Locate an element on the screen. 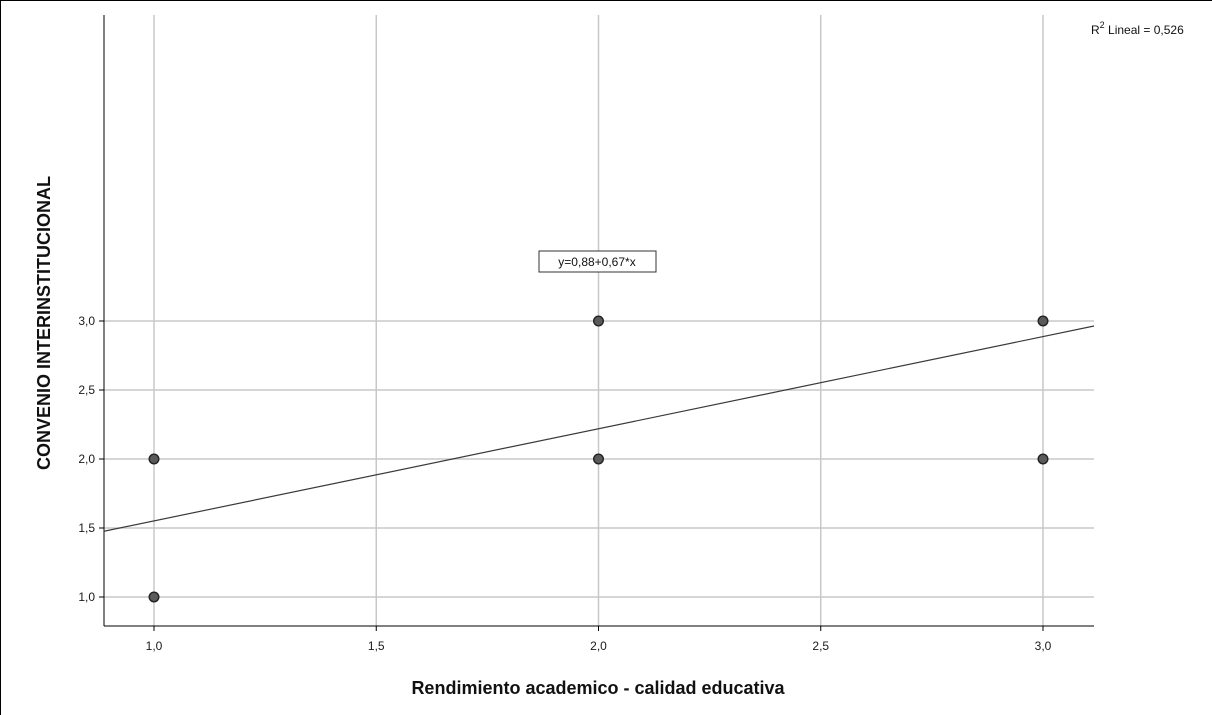  y-tick-label: 2,5 is located at coordinates (86, 390).